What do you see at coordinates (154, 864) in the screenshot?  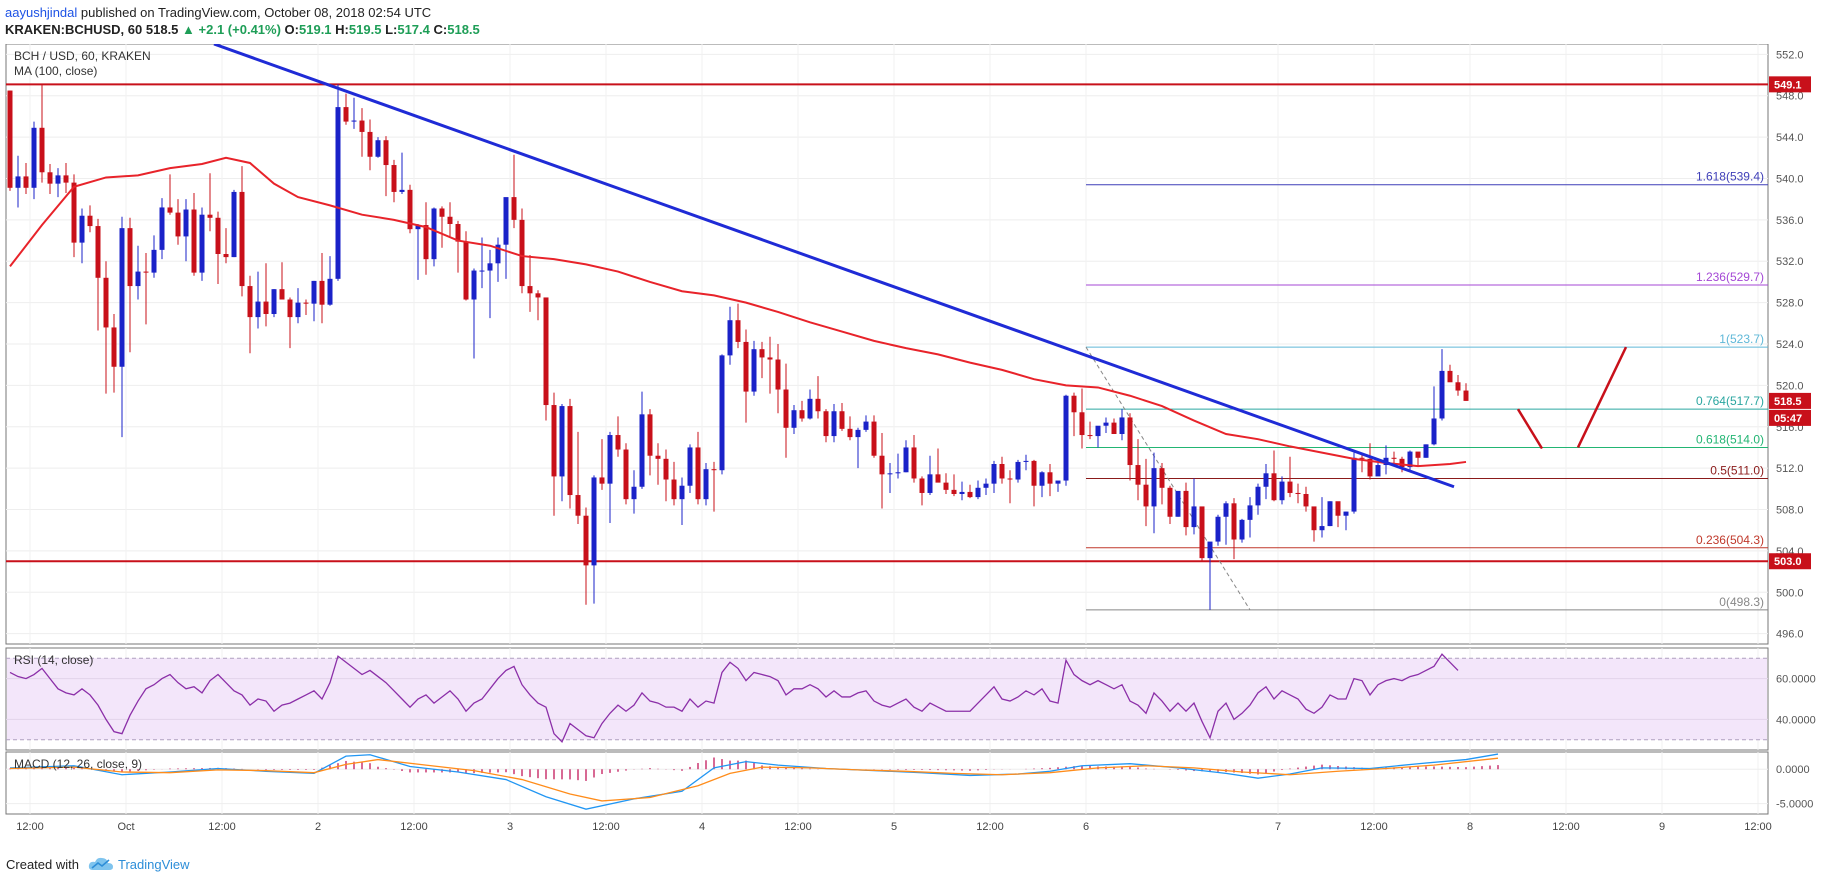 I see `tradingview-brand-link: TradingView` at bounding box center [154, 864].